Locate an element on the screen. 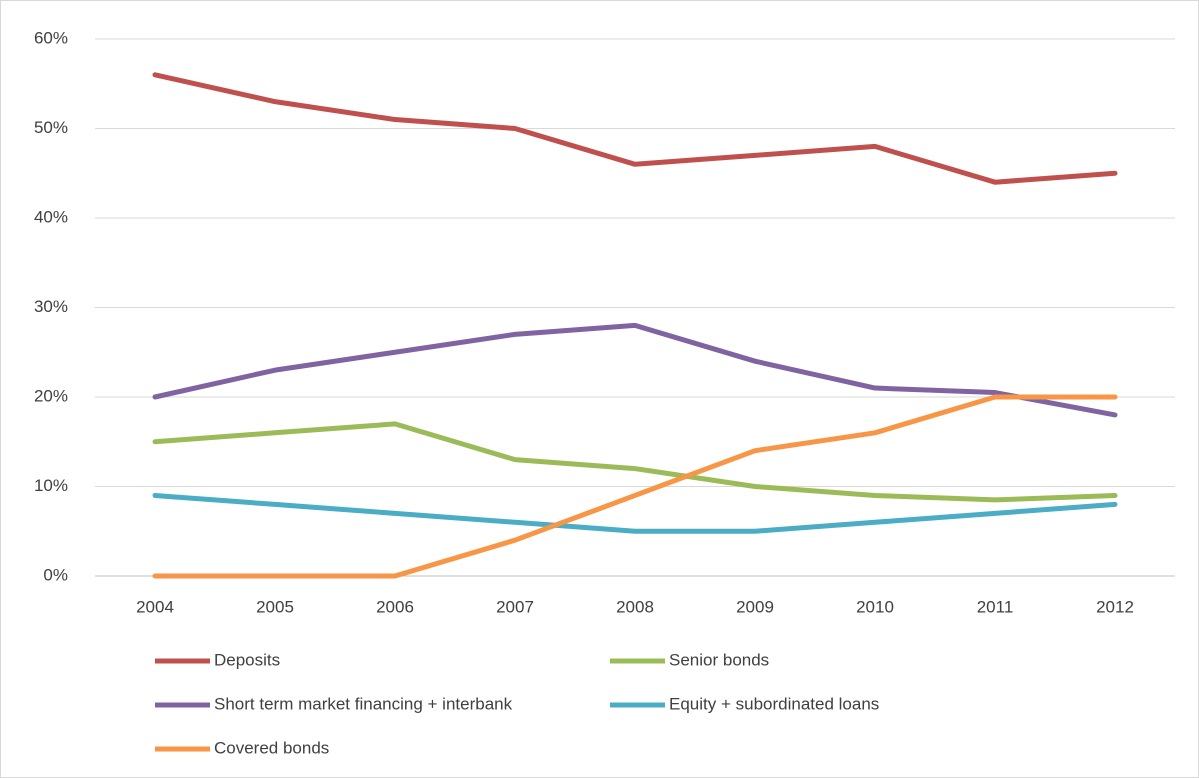  x-tick-label: 2009 is located at coordinates (755, 606).